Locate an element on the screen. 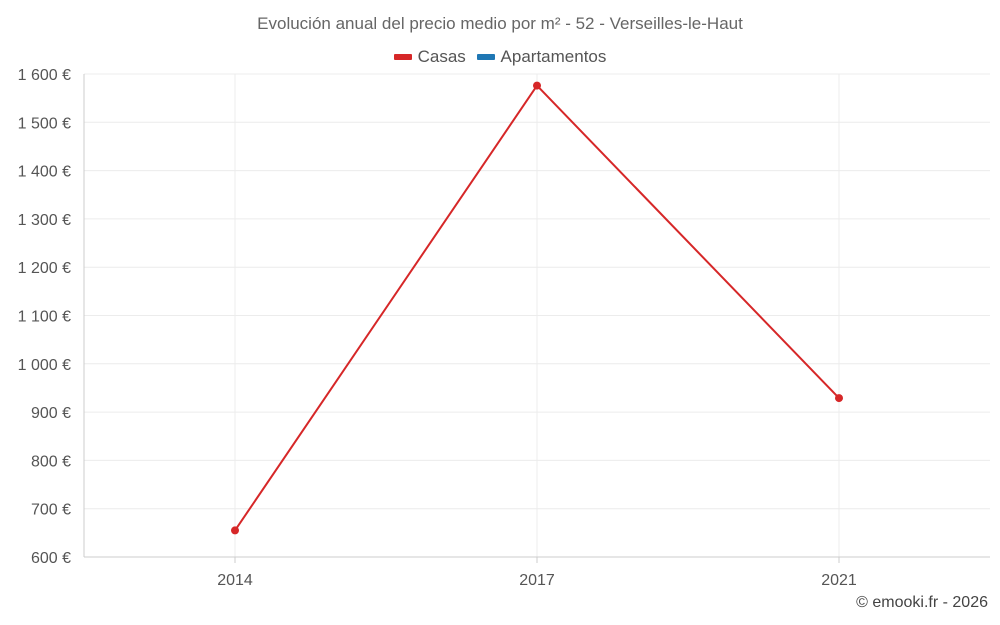 The width and height of the screenshot is (1000, 625). y-tick-label: 1 000 € is located at coordinates (44, 365).